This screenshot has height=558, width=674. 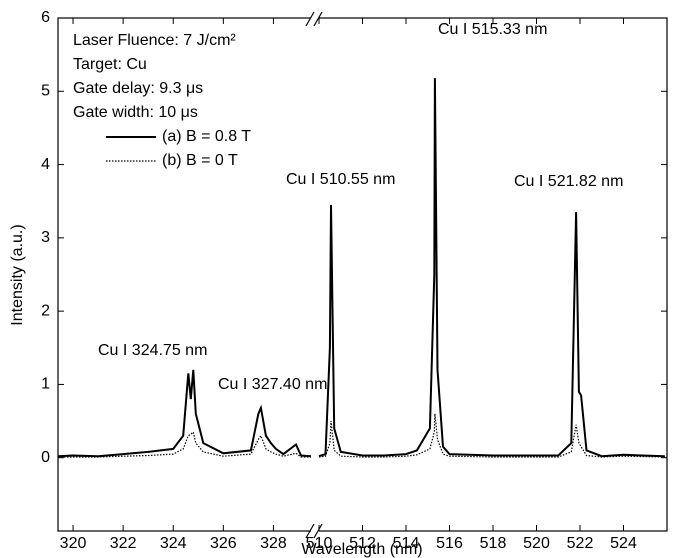 What do you see at coordinates (200, 160) in the screenshot?
I see `legend-label: (b) B = 0 T` at bounding box center [200, 160].